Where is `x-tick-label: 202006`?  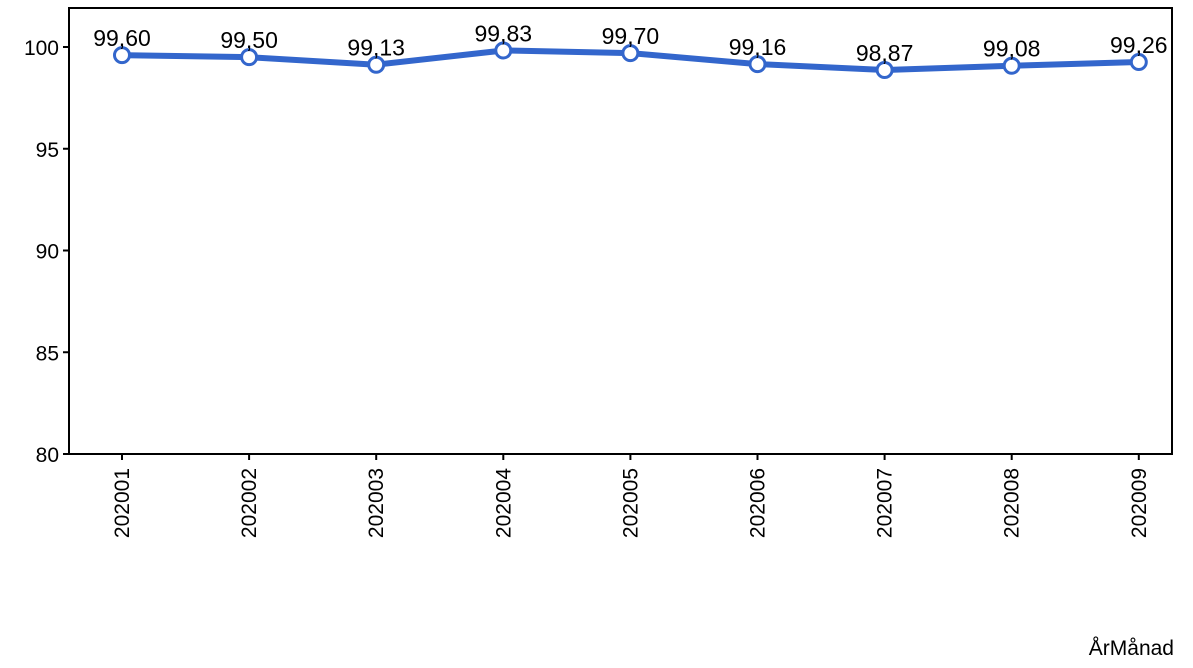
x-tick-label: 202006 is located at coordinates (758, 503).